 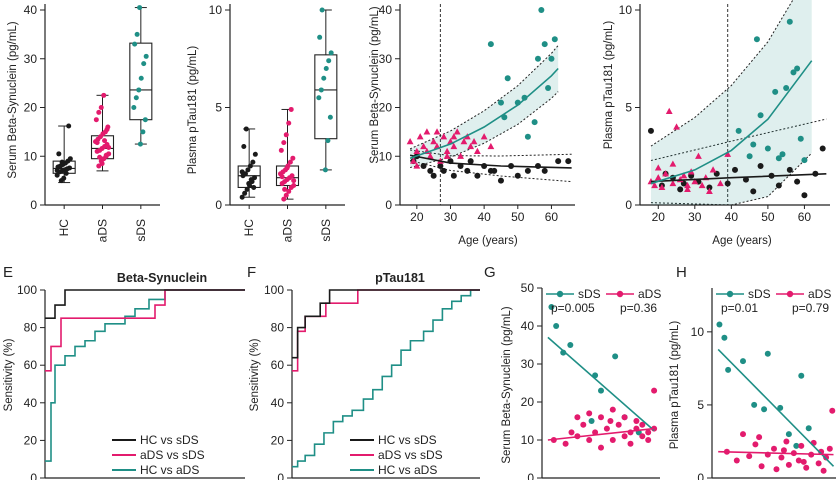 I want to click on panel-d-ylabel: Plasma pTau181 (pg/mL), so click(x=609, y=85).